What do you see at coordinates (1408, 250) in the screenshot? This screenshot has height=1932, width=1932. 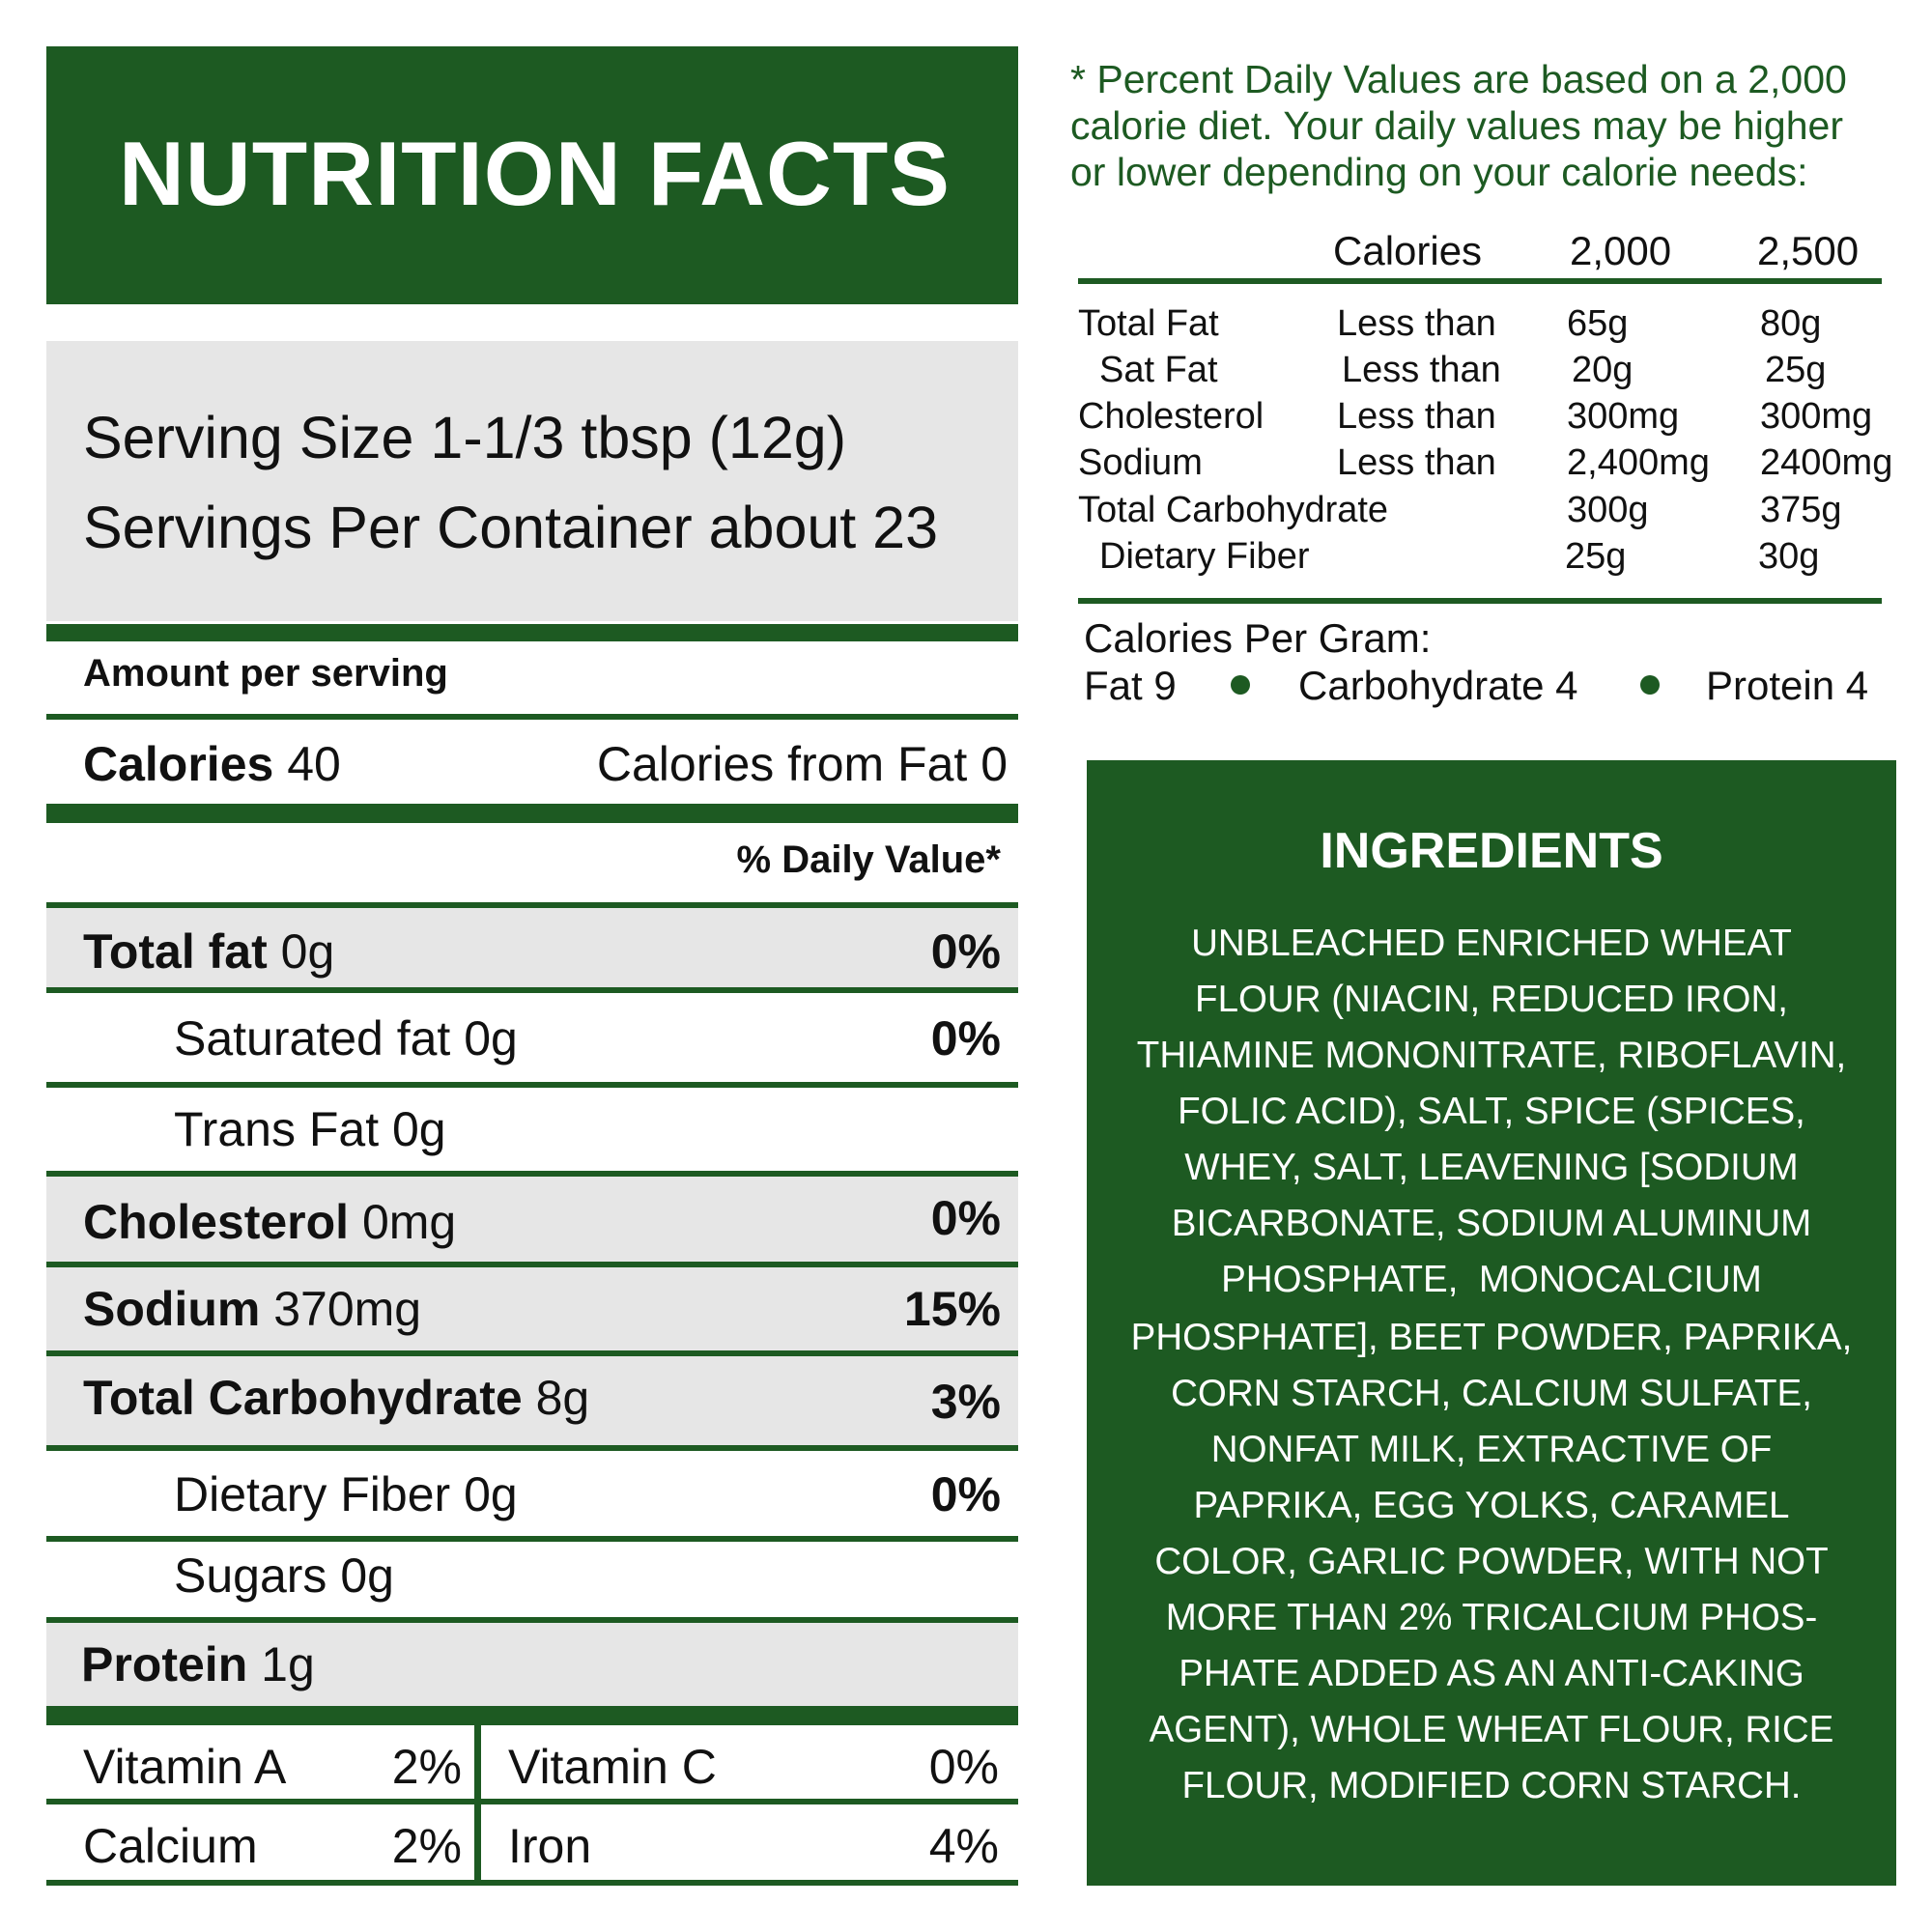 I see `dv-header: Calories` at bounding box center [1408, 250].